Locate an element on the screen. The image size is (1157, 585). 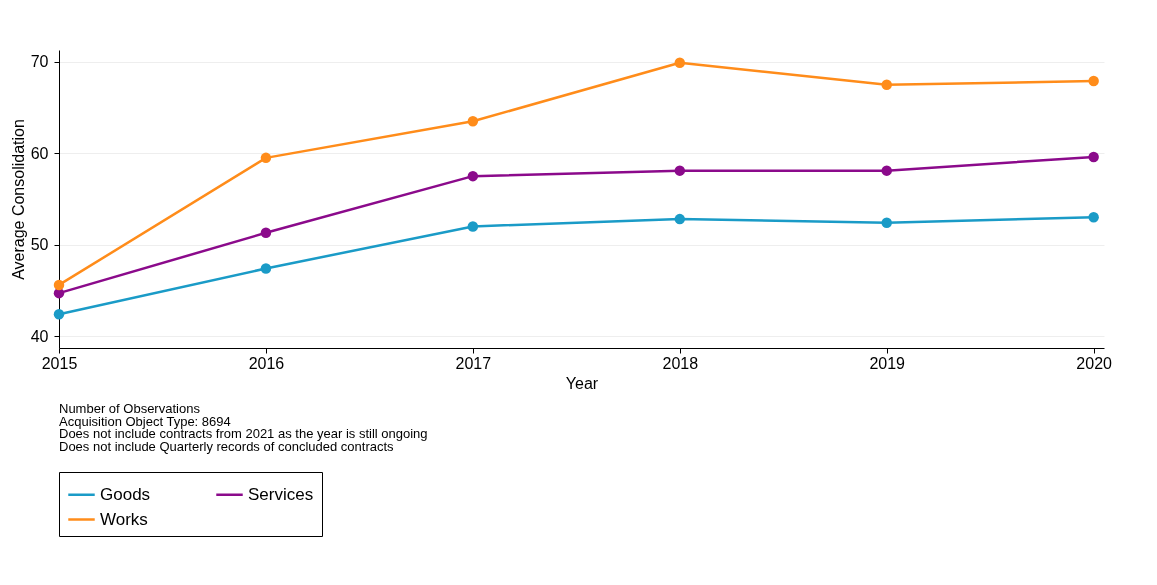
y-axis-title: Average Consolidation is located at coordinates (18, 199).